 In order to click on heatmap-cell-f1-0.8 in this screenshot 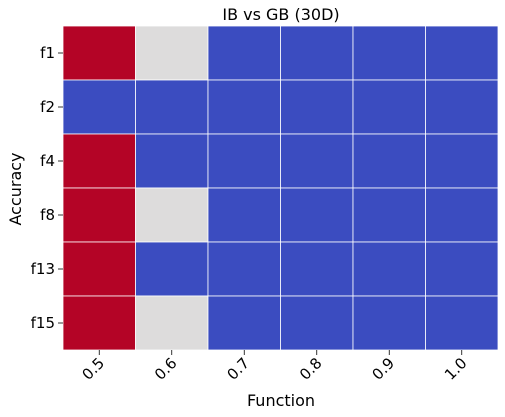, I will do `click(317, 53)`.